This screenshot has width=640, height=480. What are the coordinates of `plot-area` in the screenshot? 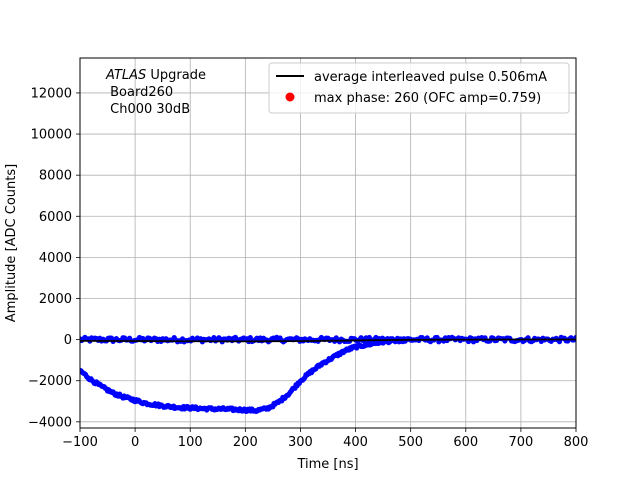 It's located at (328, 374).